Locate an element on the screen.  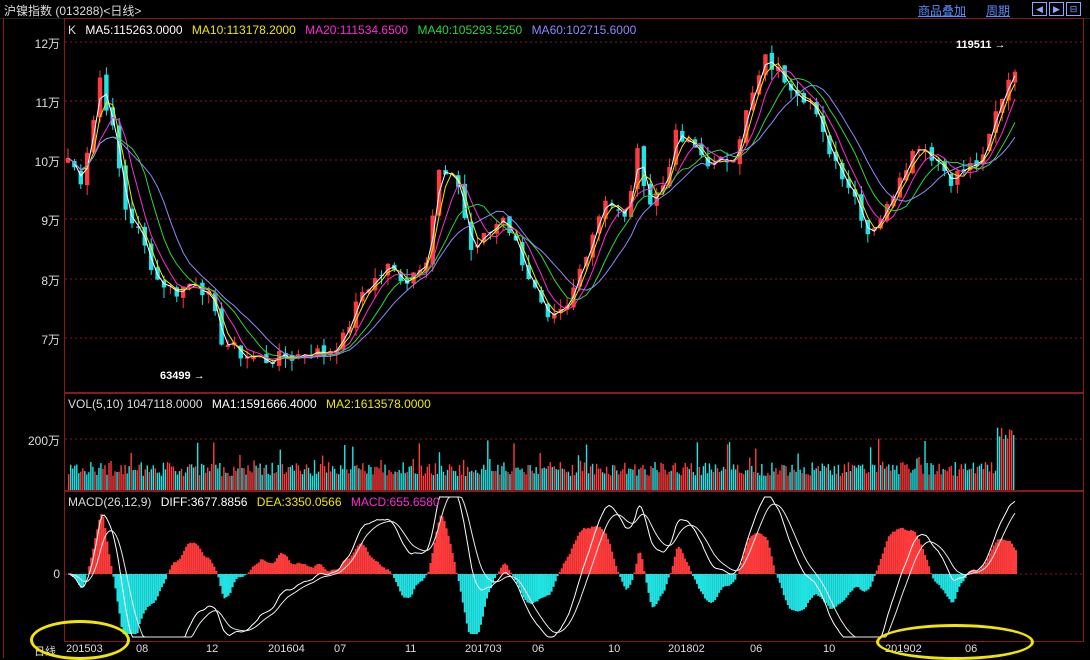
prev-icon: ◀ is located at coordinates (1039, 9).